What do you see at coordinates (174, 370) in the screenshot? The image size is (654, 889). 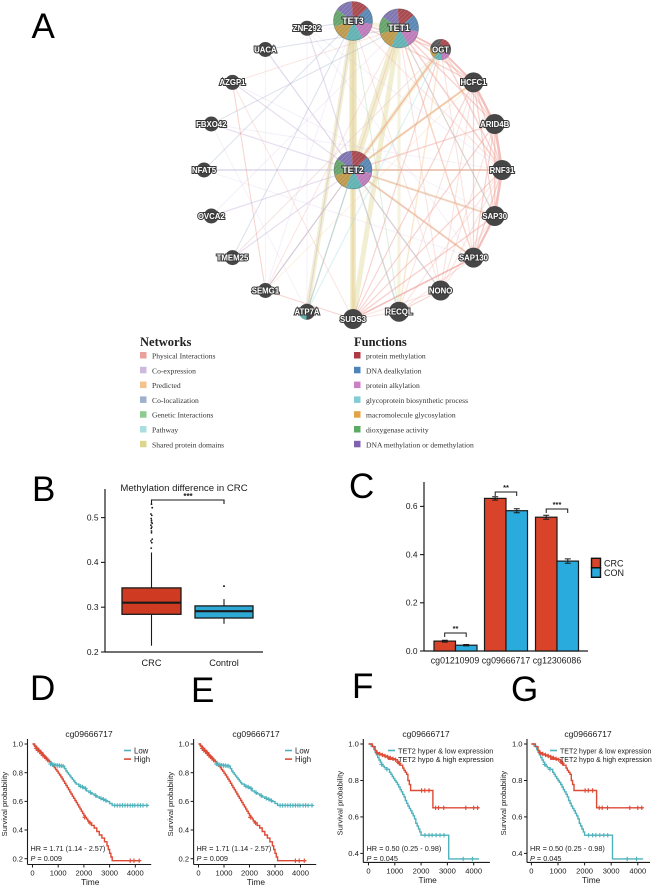 I see `svg-text: Co-expression` at bounding box center [174, 370].